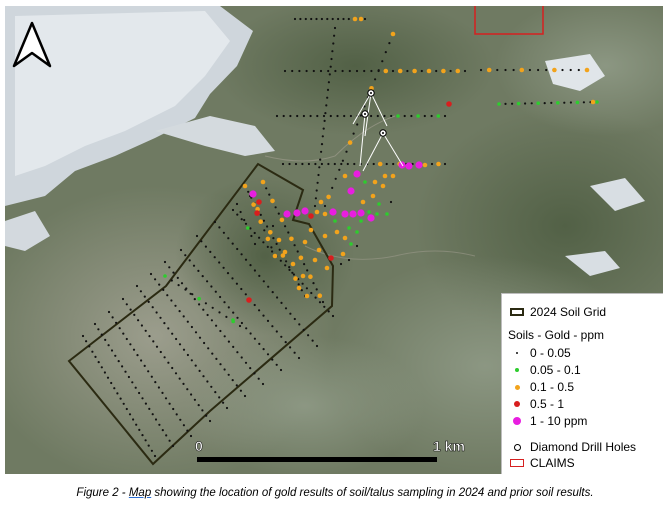 This screenshot has width=670, height=508. Describe the element at coordinates (552, 387) in the screenshot. I see `legend-item-label: 0.1 - 0.5` at that location.